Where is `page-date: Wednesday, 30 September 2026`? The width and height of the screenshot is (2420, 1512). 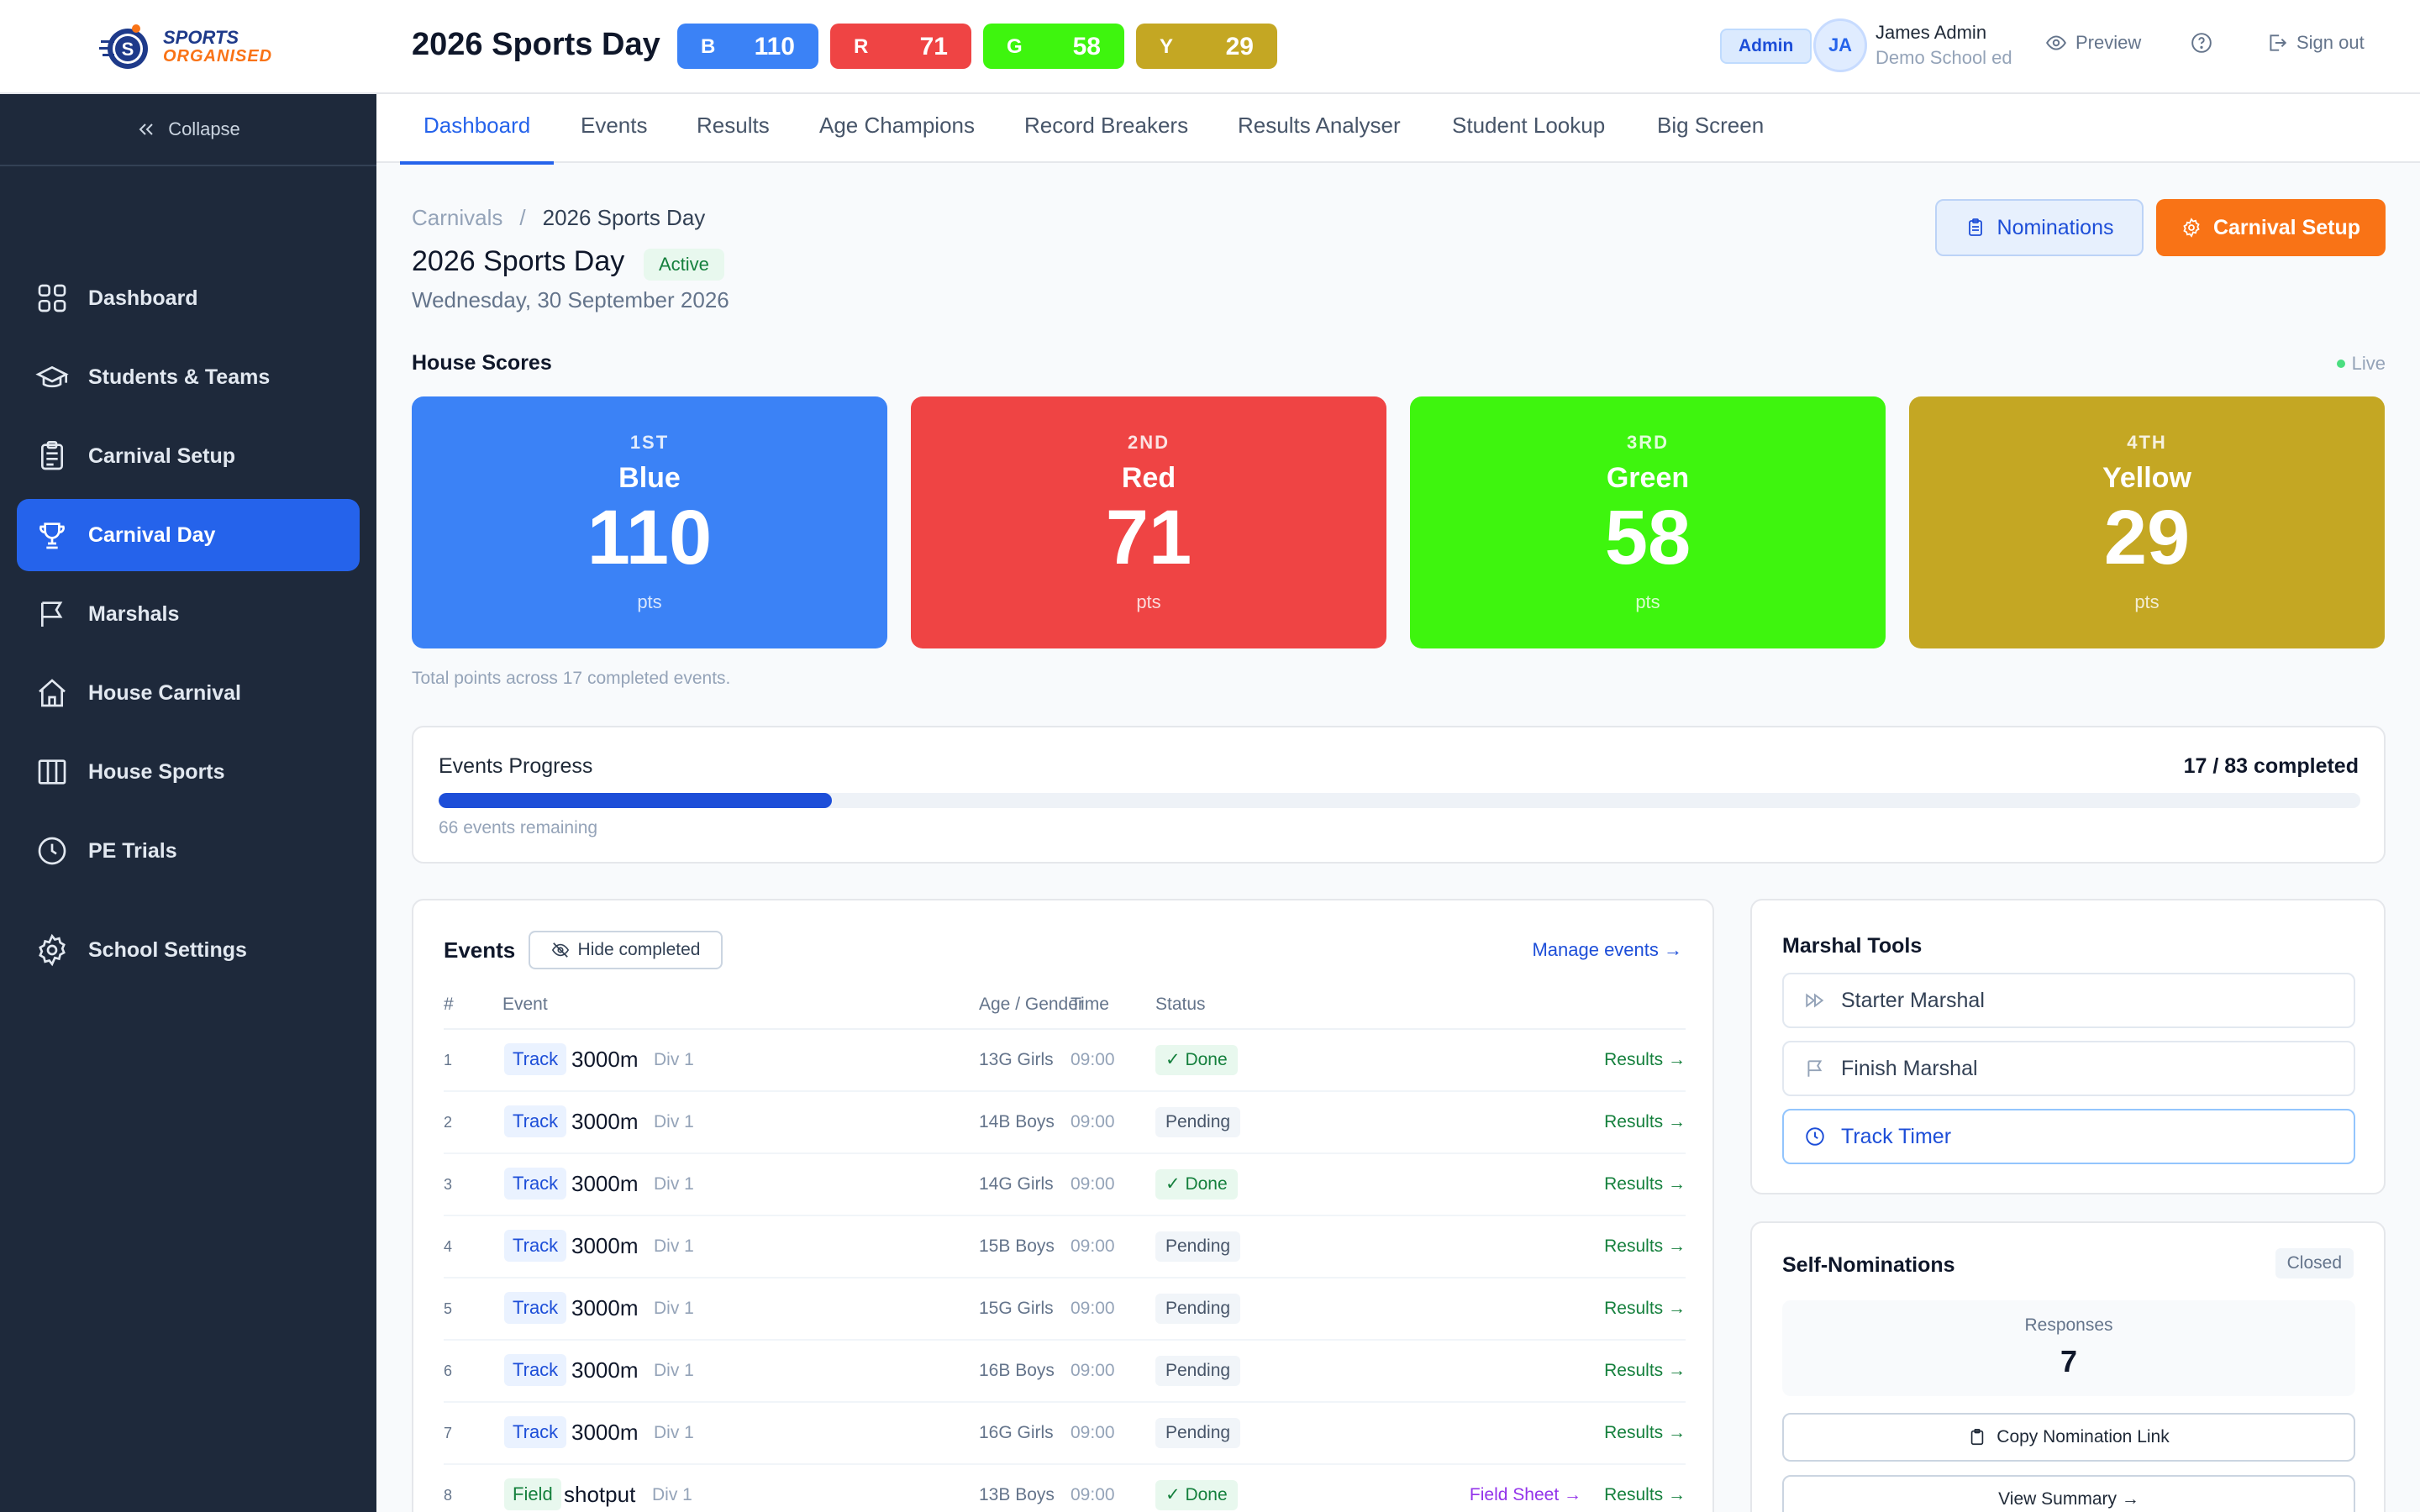 page-date: Wednesday, 30 September 2026 is located at coordinates (570, 299).